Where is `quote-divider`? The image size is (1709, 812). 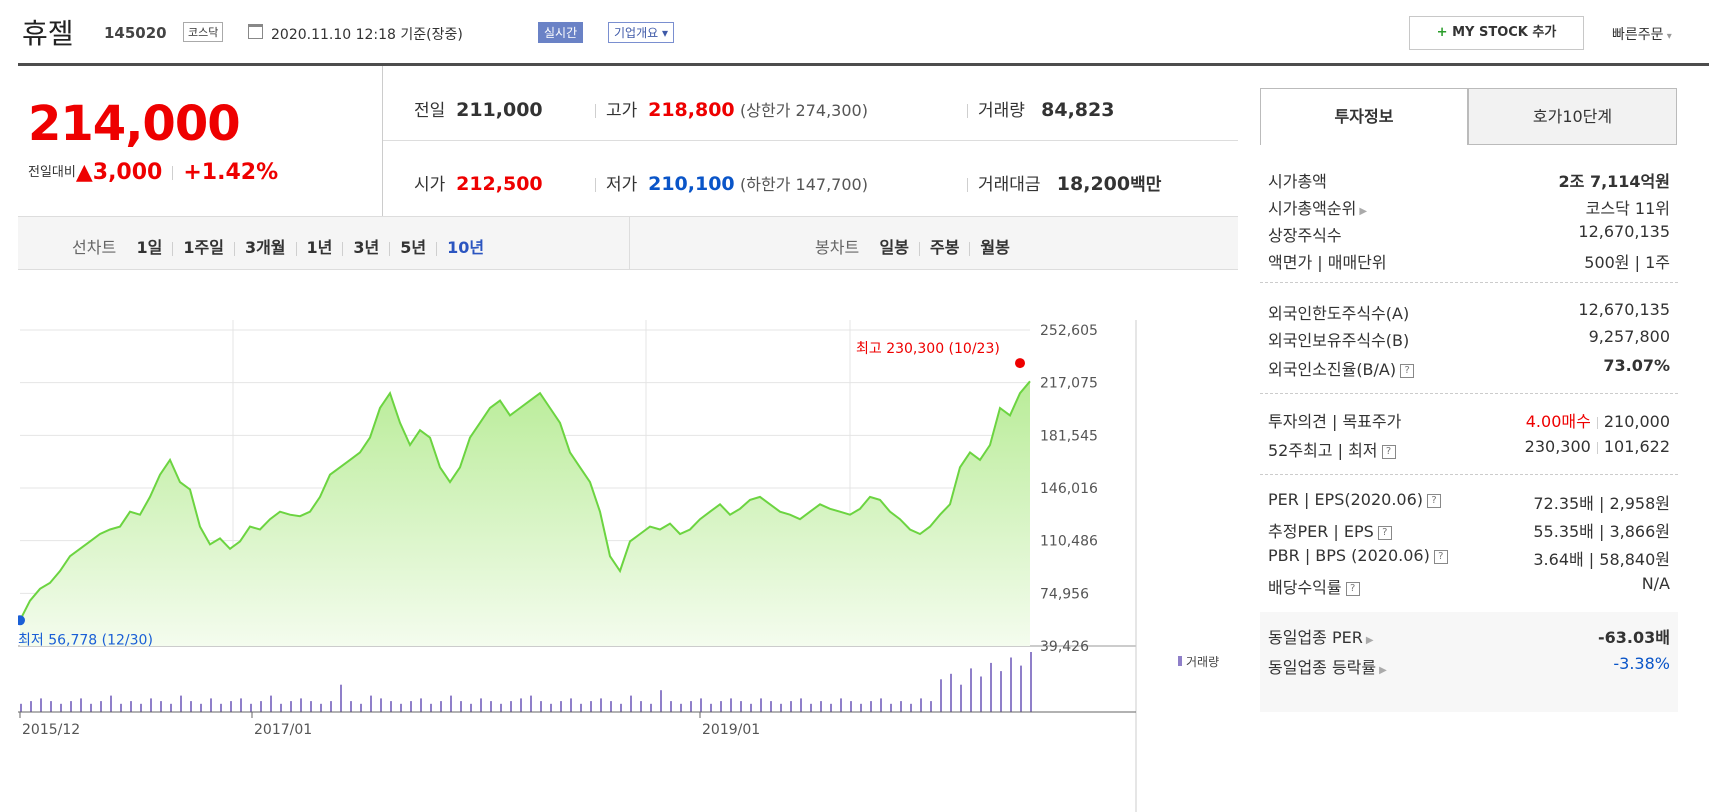 quote-divider is located at coordinates (810, 140).